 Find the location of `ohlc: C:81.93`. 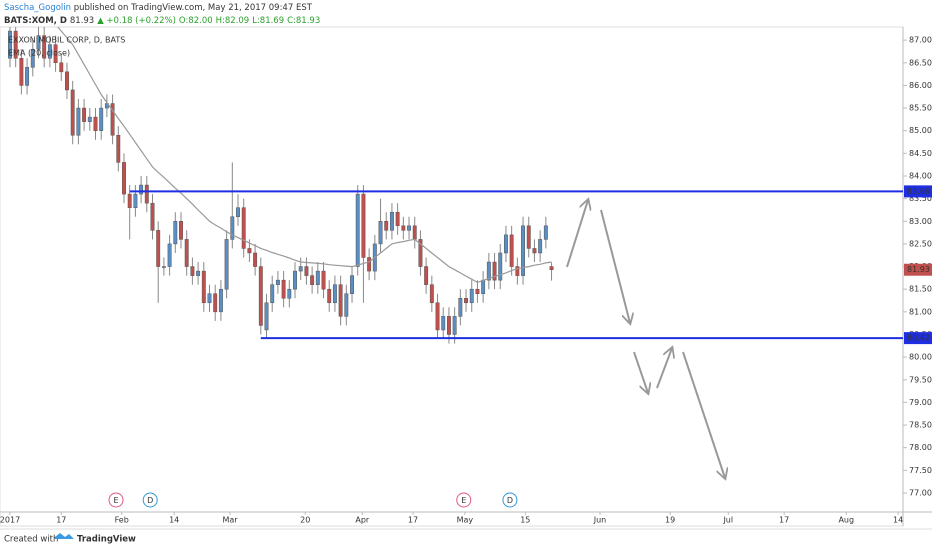

ohlc: C:81.93 is located at coordinates (303, 21).